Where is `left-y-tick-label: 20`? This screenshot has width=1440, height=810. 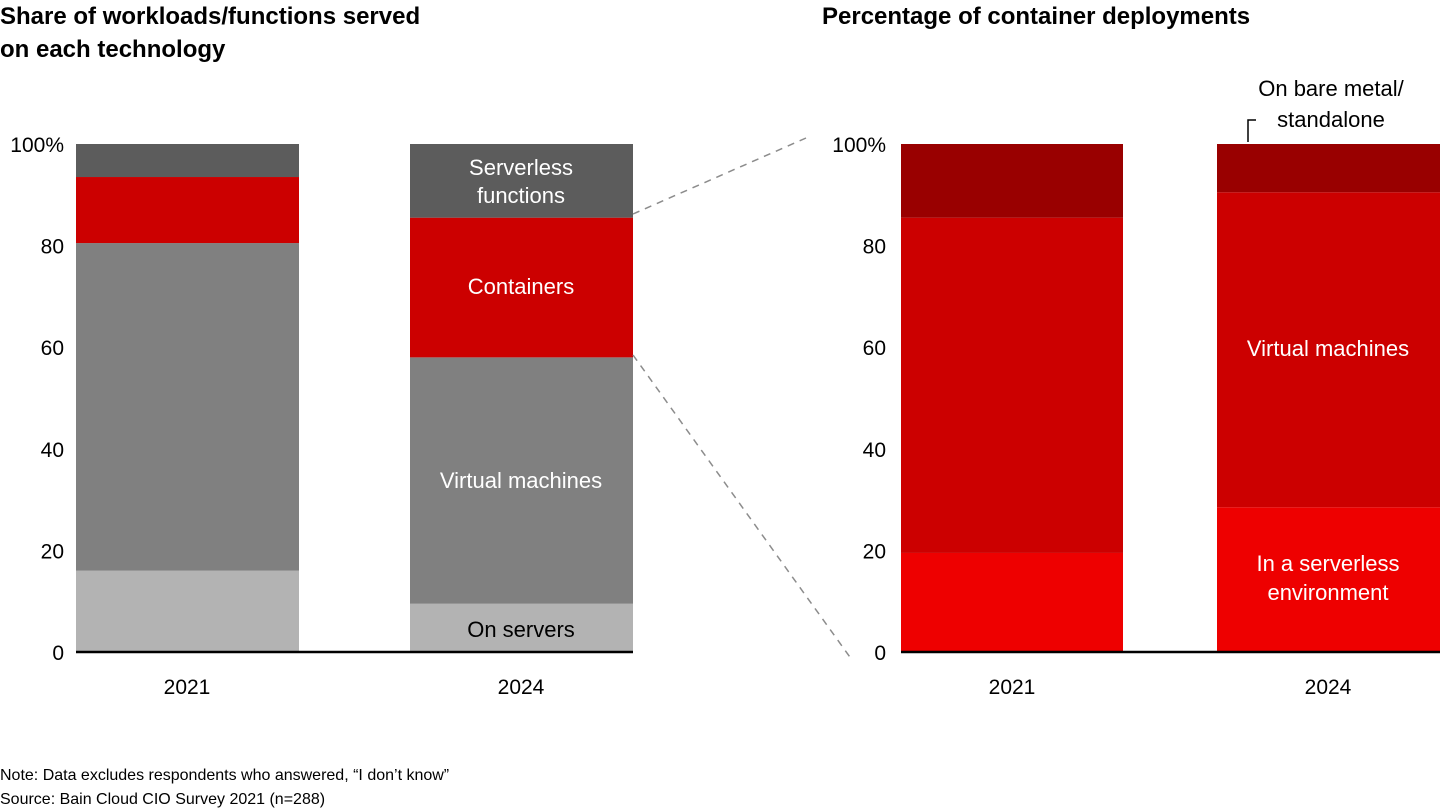 left-y-tick-label: 20 is located at coordinates (52, 551).